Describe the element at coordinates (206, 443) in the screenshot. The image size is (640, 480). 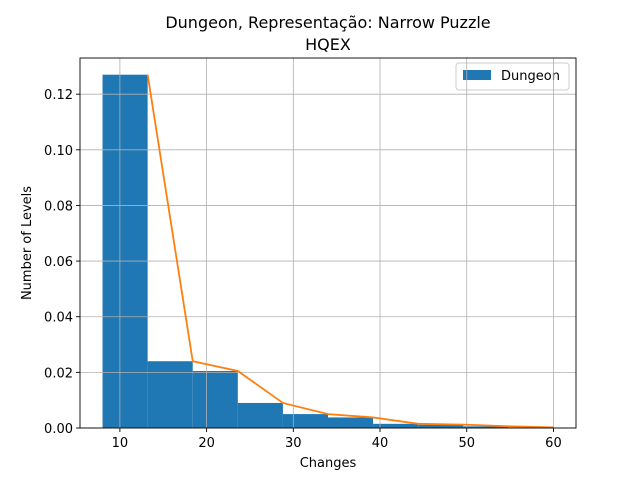
I see `x-tick-label: 20` at that location.